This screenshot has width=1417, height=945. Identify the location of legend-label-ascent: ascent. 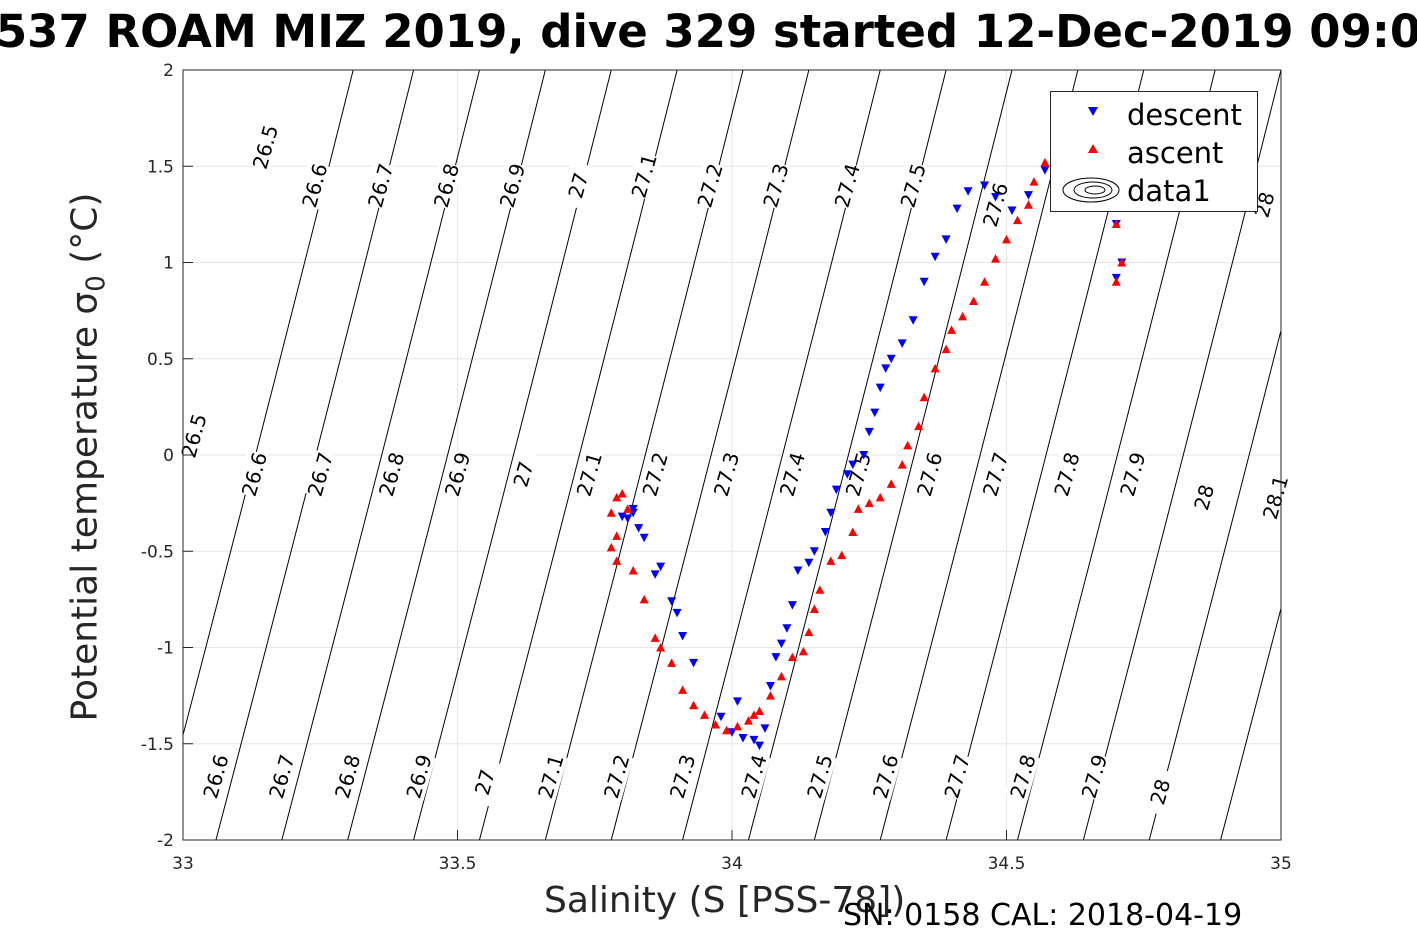
(1175, 153).